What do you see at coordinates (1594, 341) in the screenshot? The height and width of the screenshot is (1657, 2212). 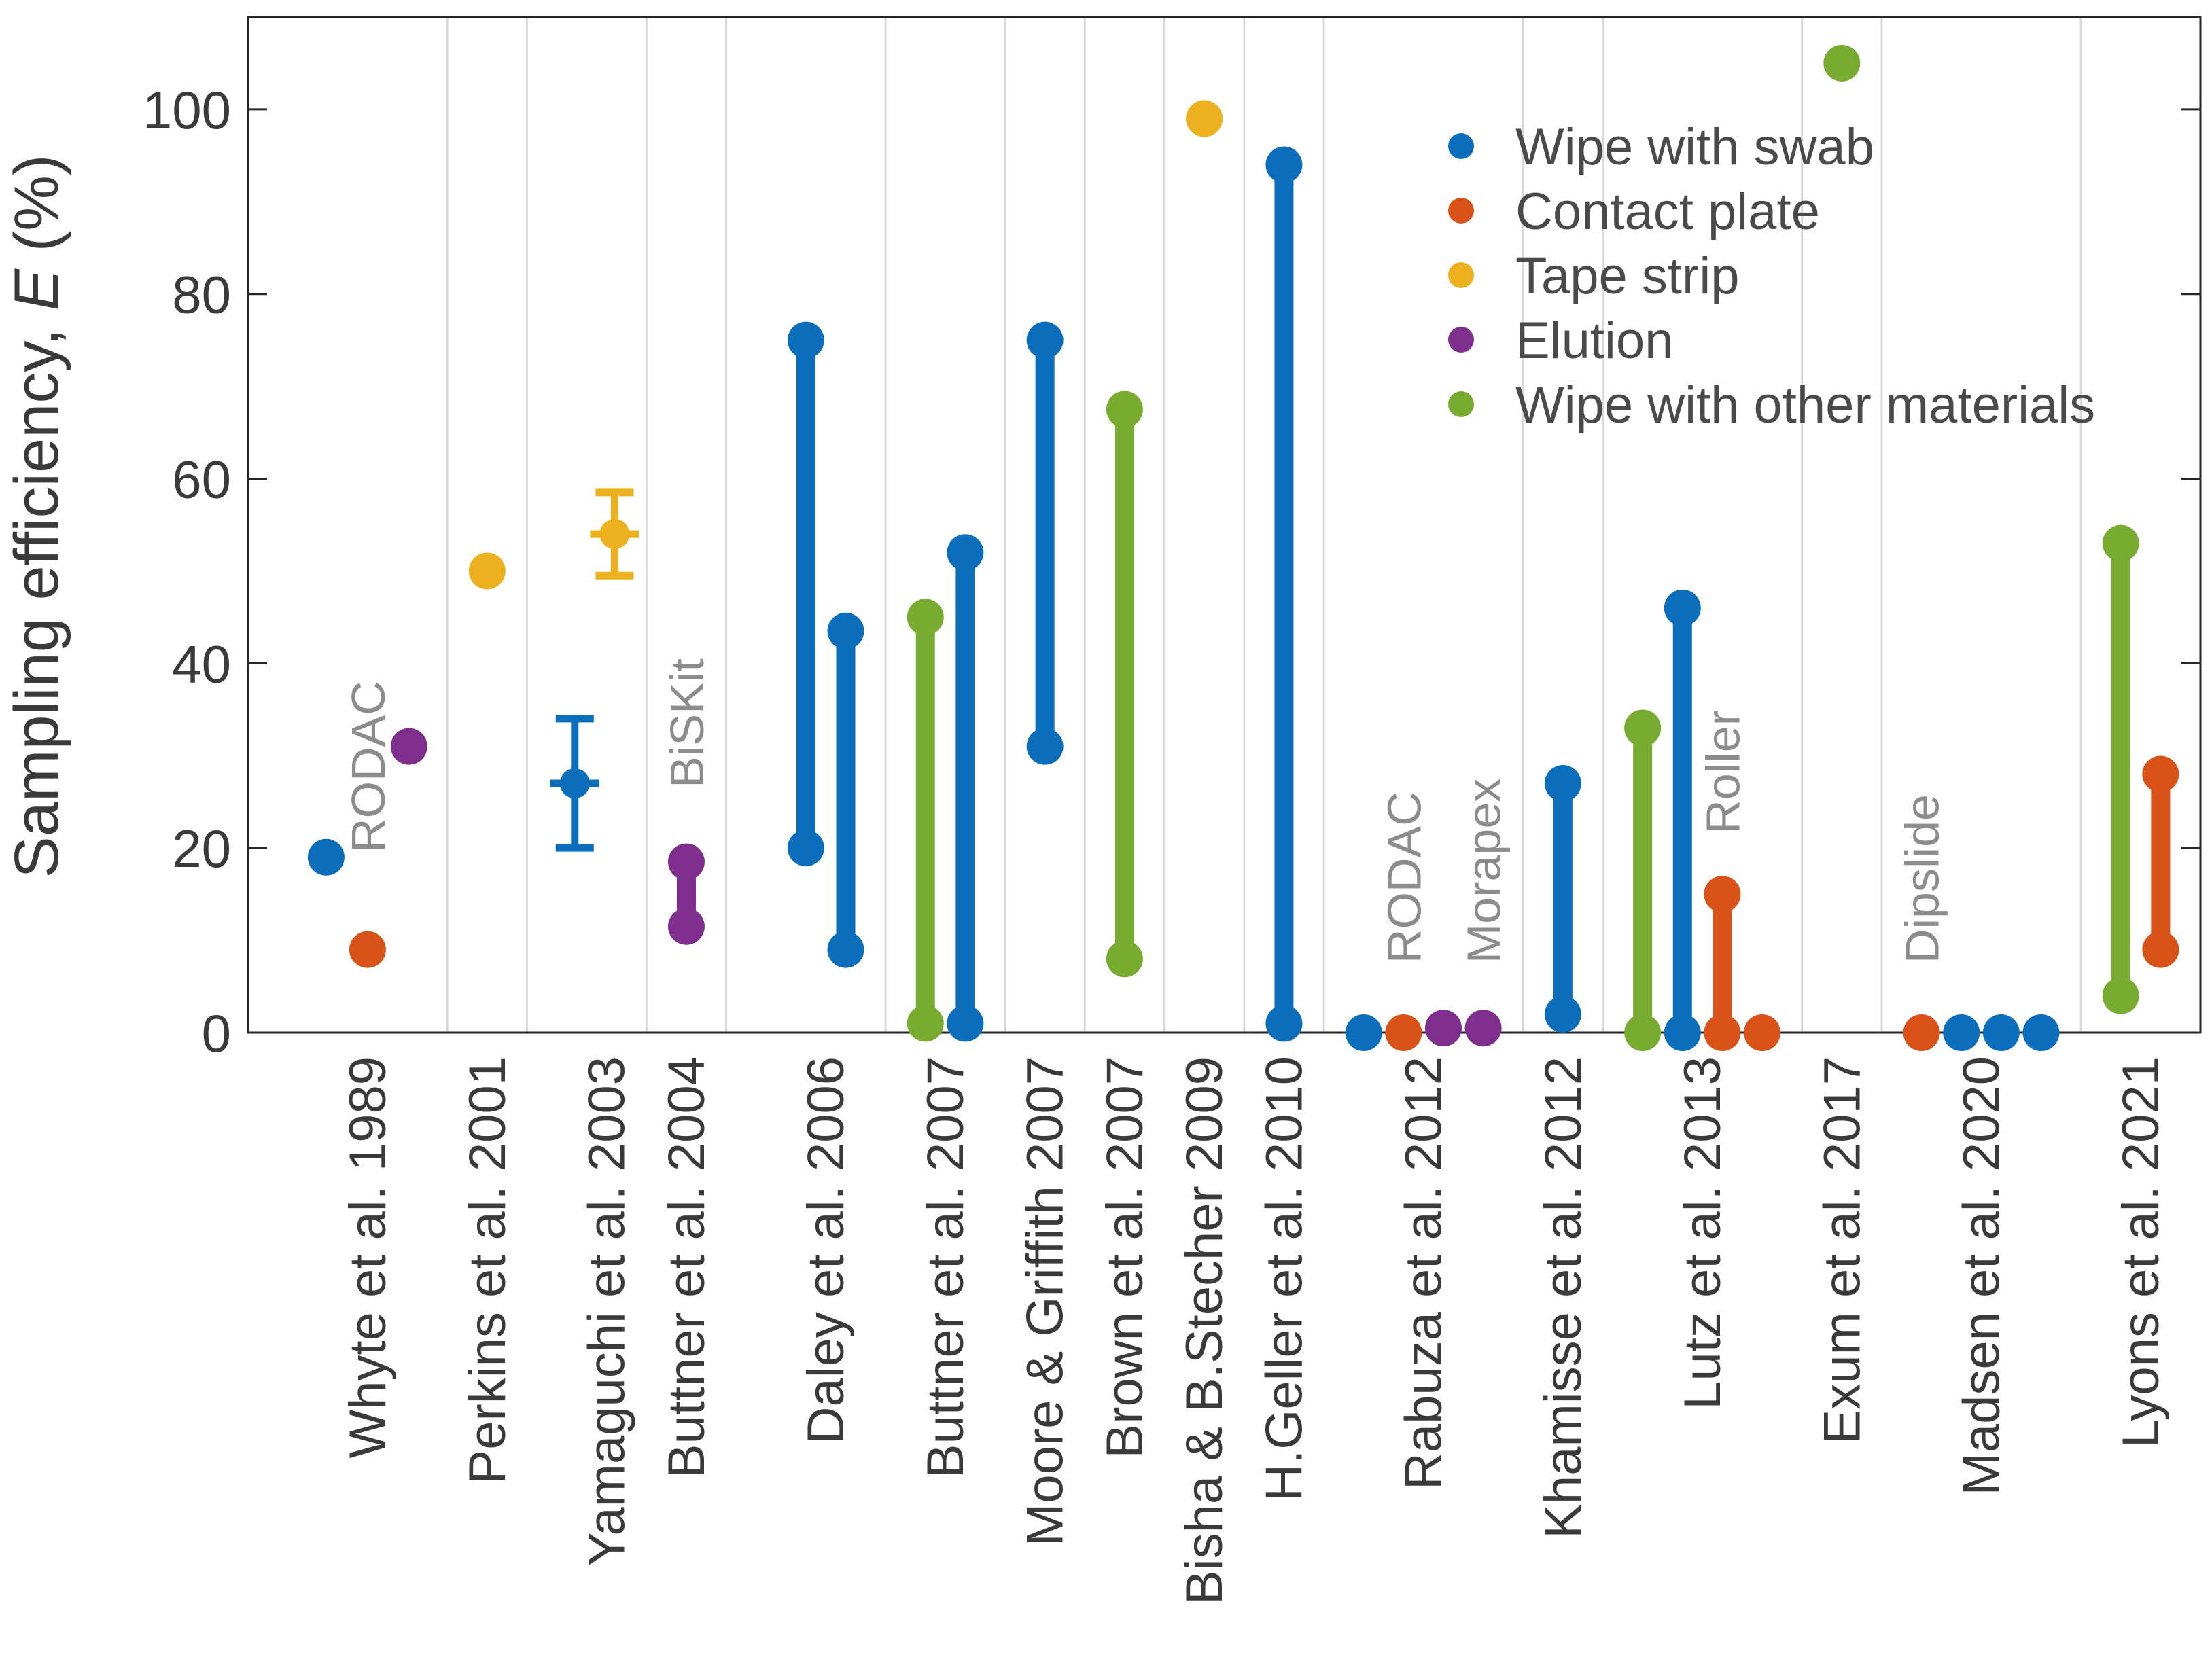 I see `legend-label: Elution` at bounding box center [1594, 341].